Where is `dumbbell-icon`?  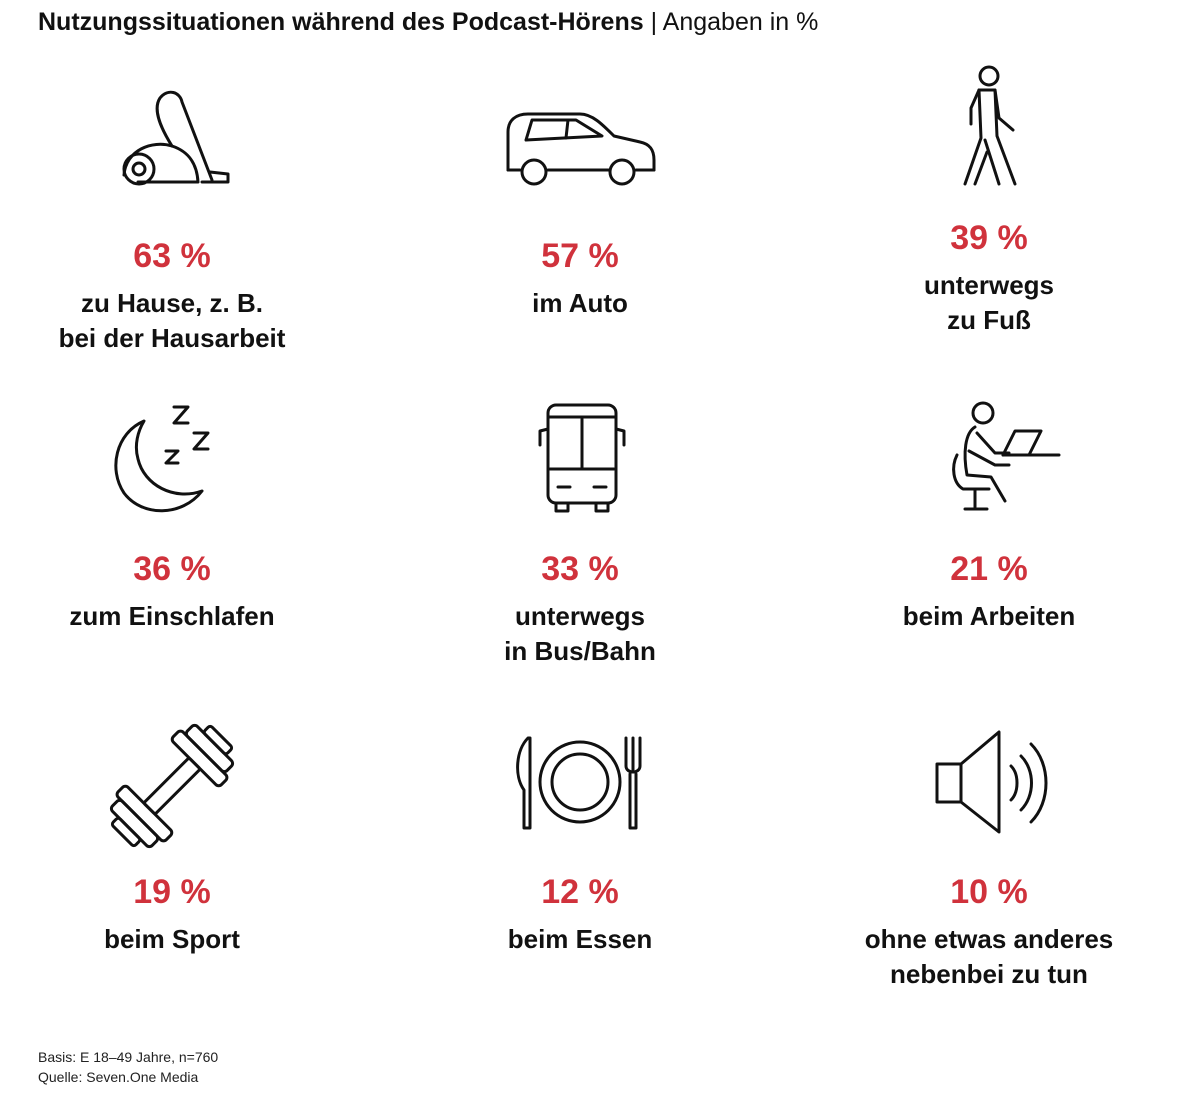 dumbbell-icon is located at coordinates (172, 786).